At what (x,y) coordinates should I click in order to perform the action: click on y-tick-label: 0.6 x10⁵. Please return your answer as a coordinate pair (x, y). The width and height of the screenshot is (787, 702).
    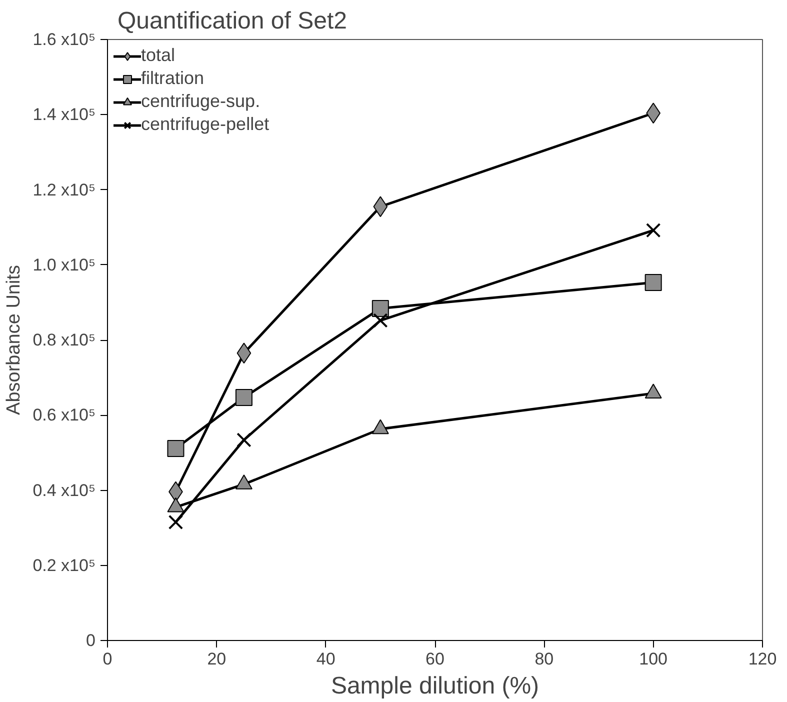
    Looking at the image, I should click on (64, 415).